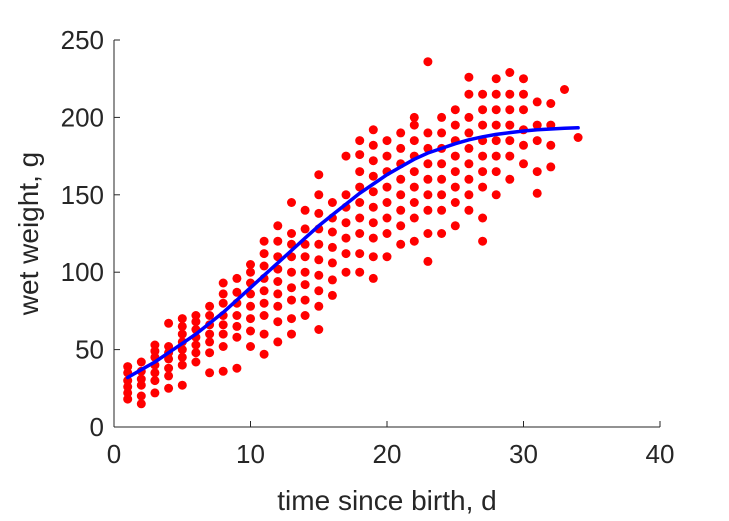 This screenshot has width=729, height=521. I want to click on x-axis-label: time since birth, d, so click(386, 500).